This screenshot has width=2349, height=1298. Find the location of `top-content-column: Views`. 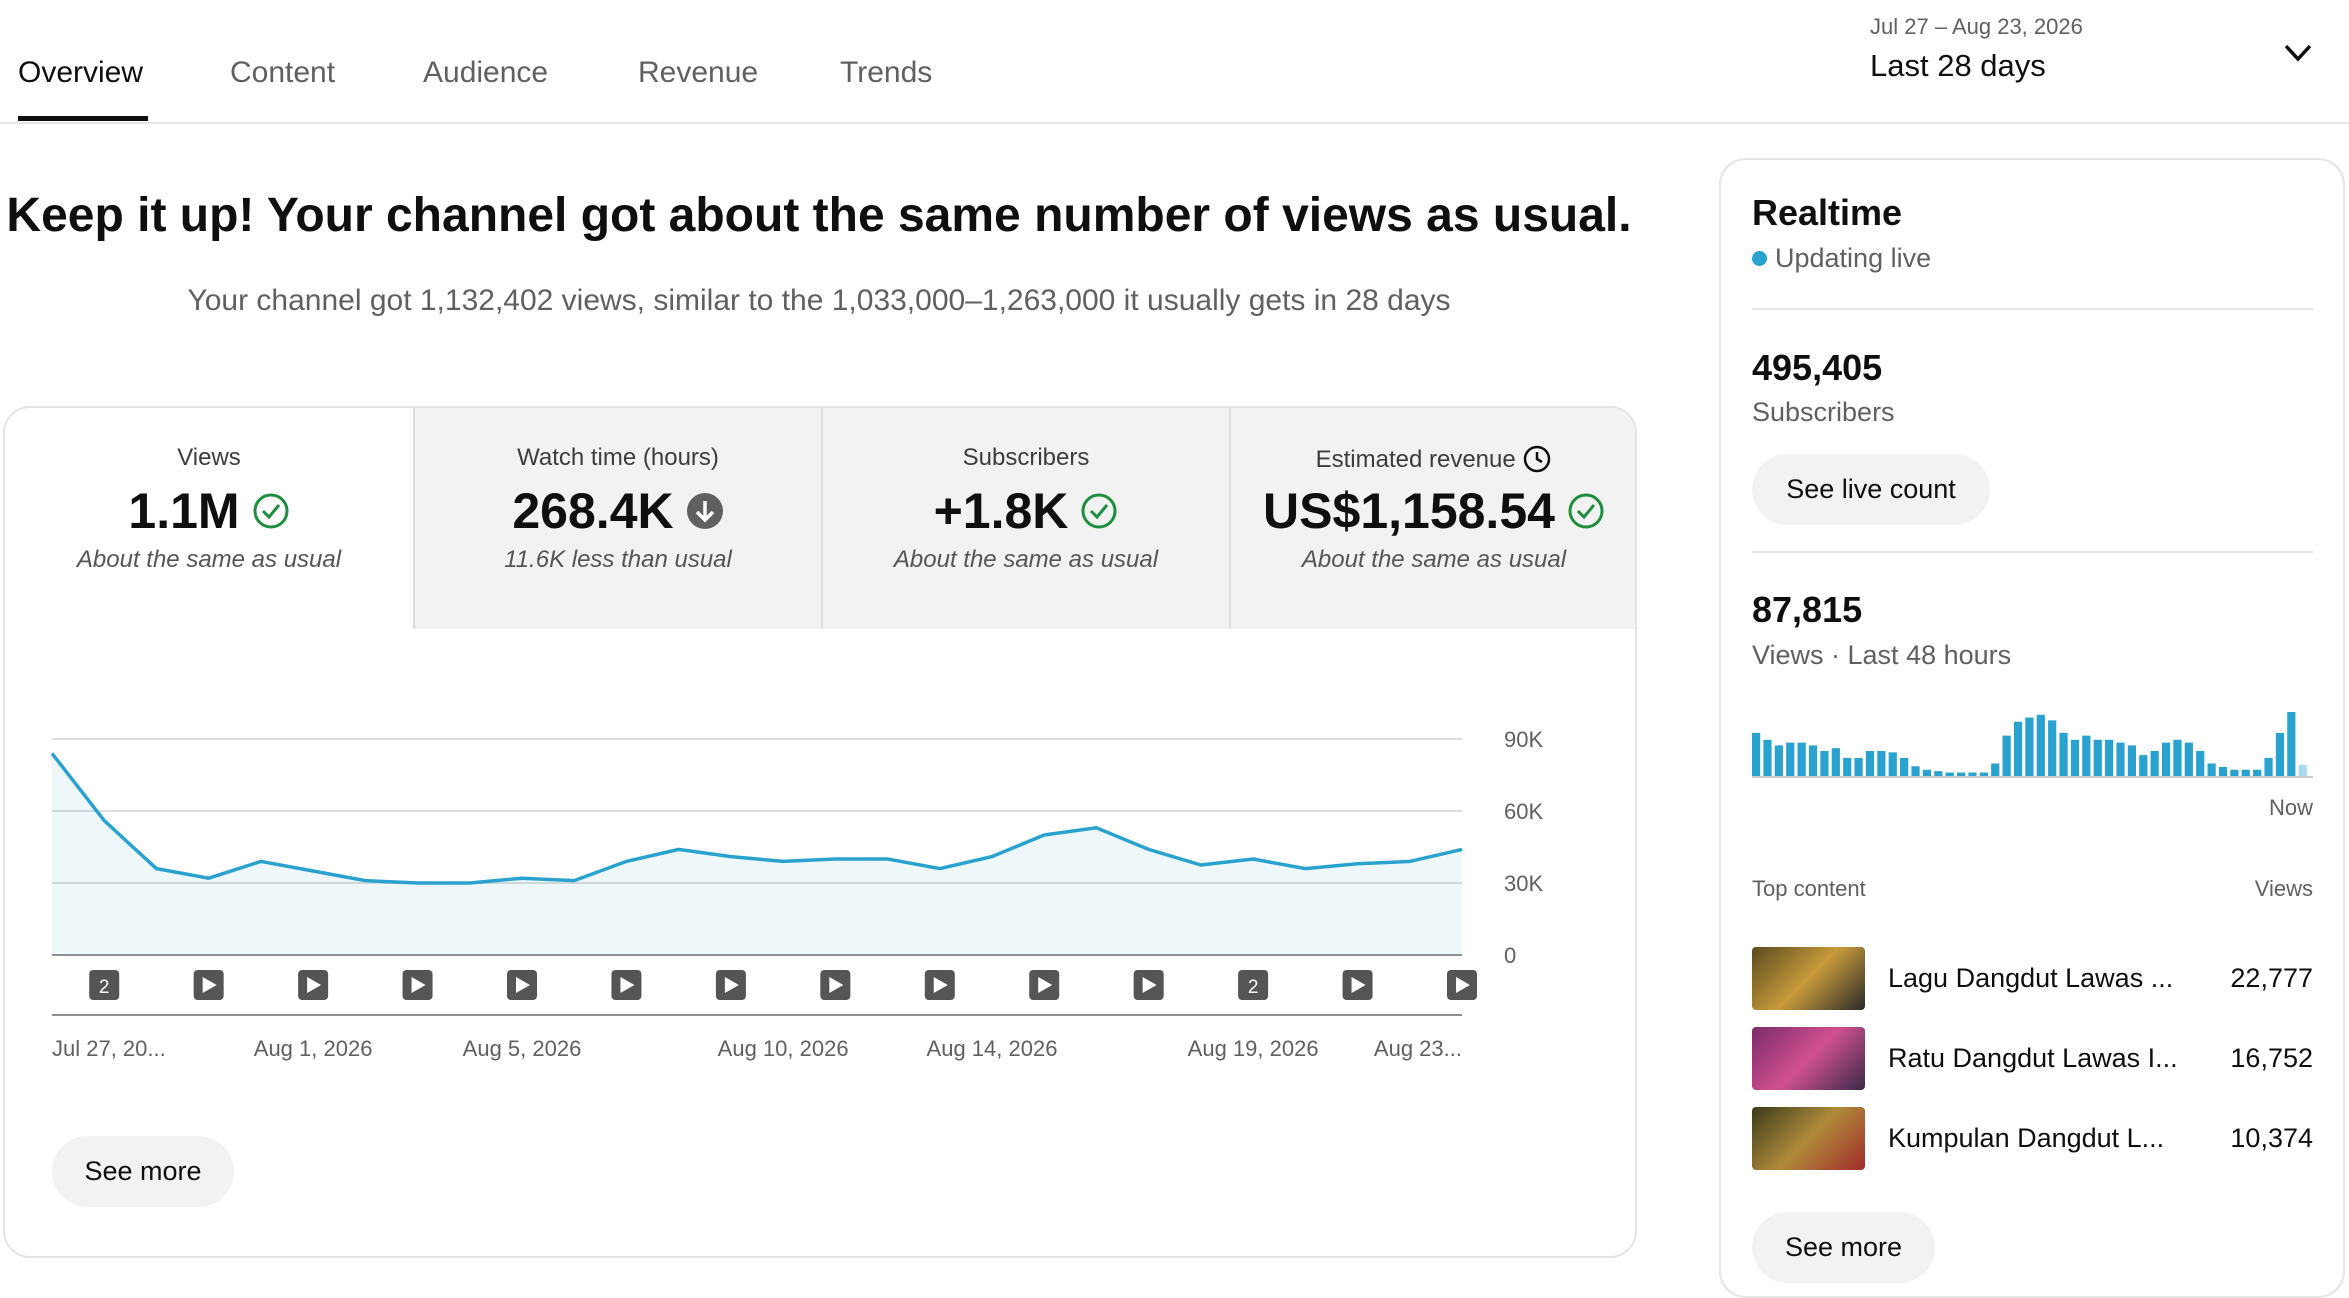

top-content-column: Views is located at coordinates (2283, 888).